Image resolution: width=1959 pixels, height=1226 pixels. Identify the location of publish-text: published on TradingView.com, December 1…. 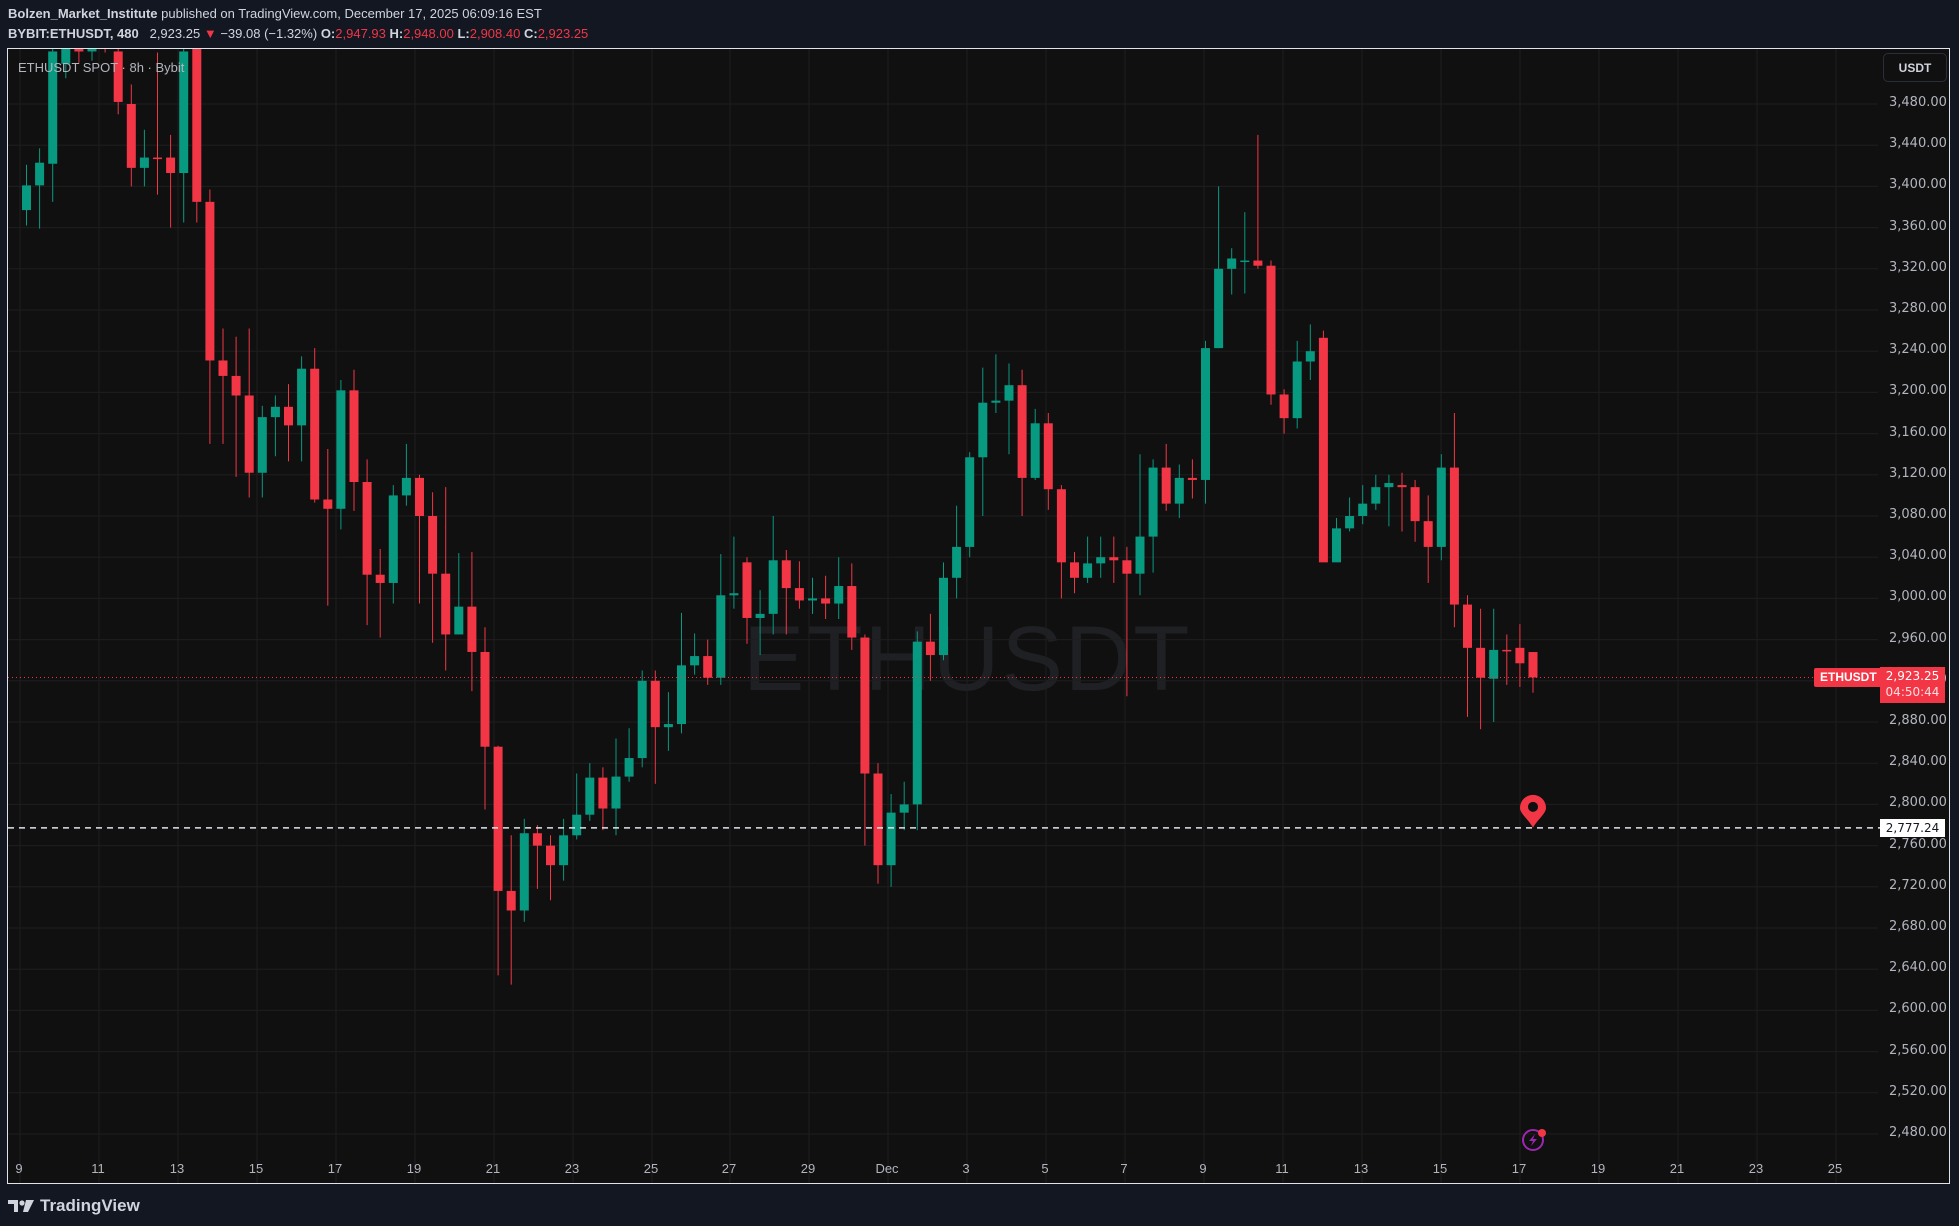
(349, 13).